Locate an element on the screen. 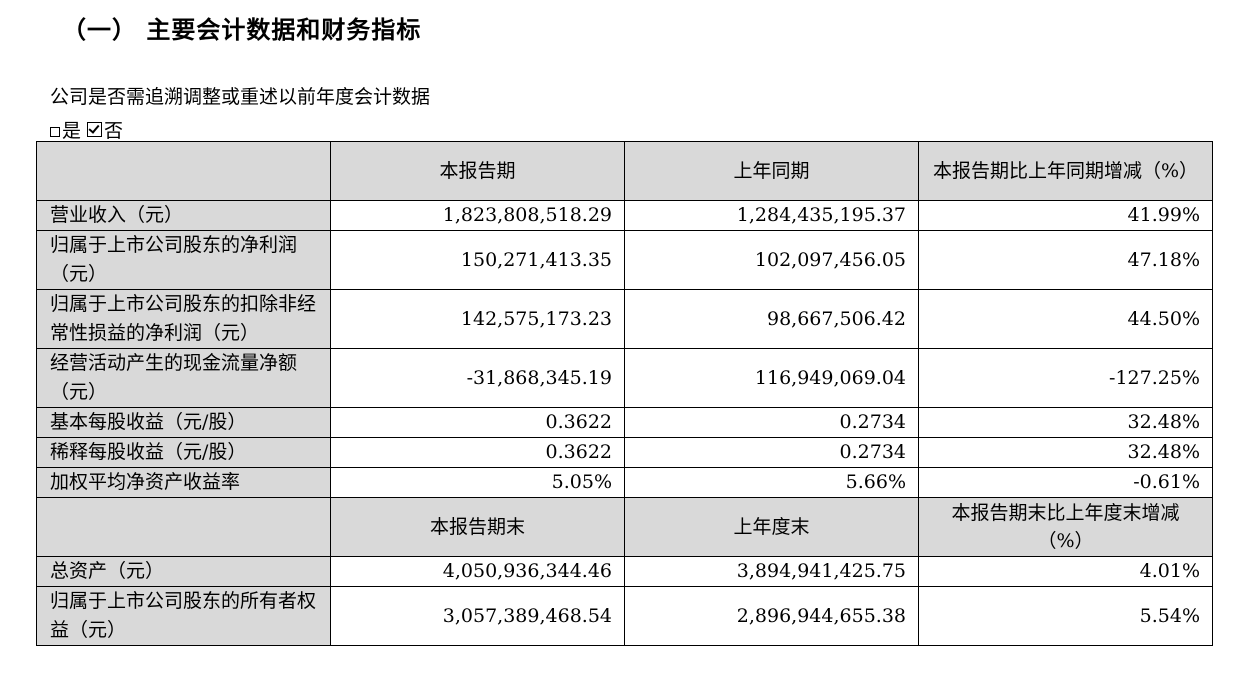 This screenshot has width=1241, height=697. current-value: 142,575,173.23 is located at coordinates (477, 319).